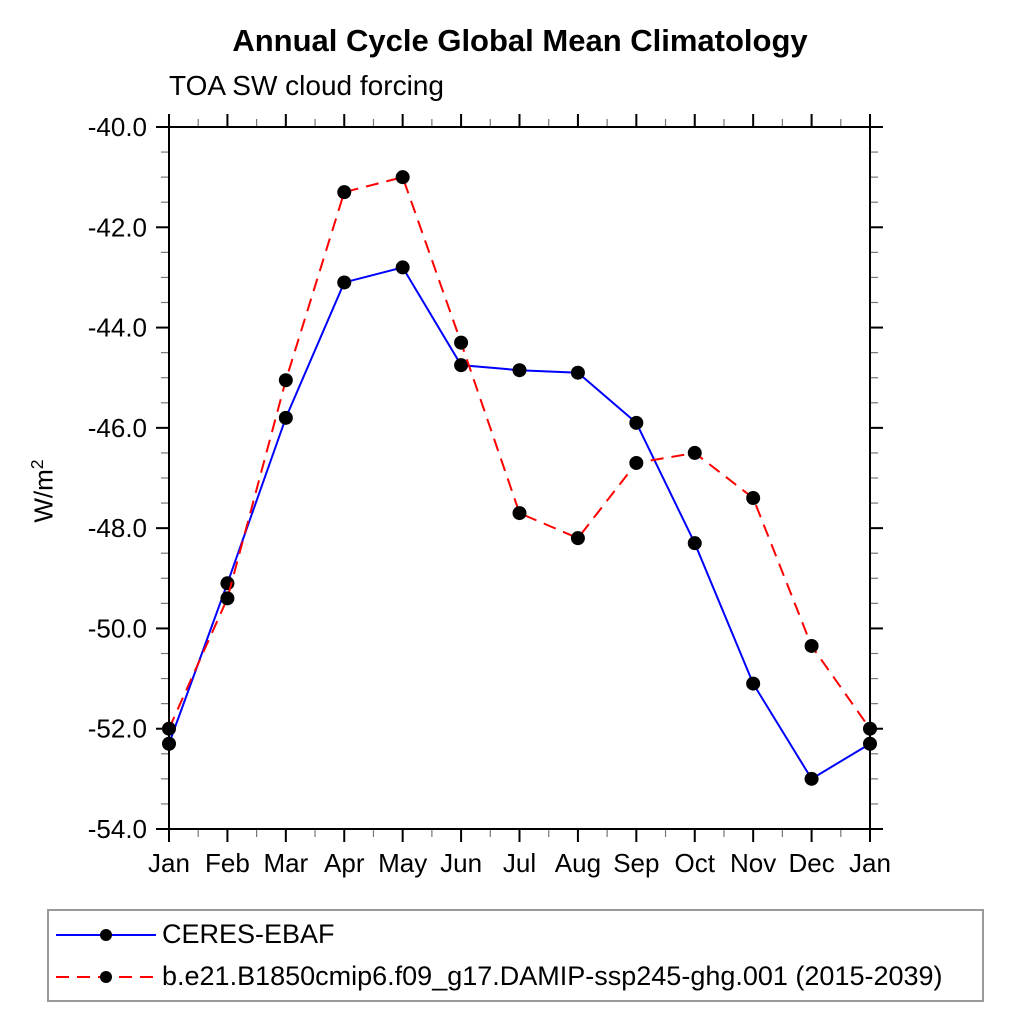 The width and height of the screenshot is (1024, 1024). What do you see at coordinates (578, 863) in the screenshot?
I see `x-tick-label: Aug` at bounding box center [578, 863].